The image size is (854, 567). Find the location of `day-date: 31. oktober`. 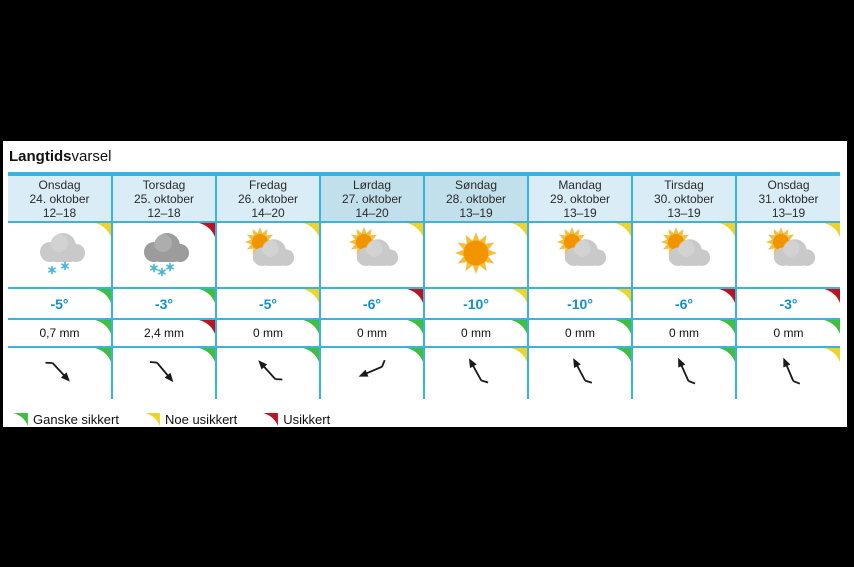

day-date: 31. oktober is located at coordinates (788, 198).